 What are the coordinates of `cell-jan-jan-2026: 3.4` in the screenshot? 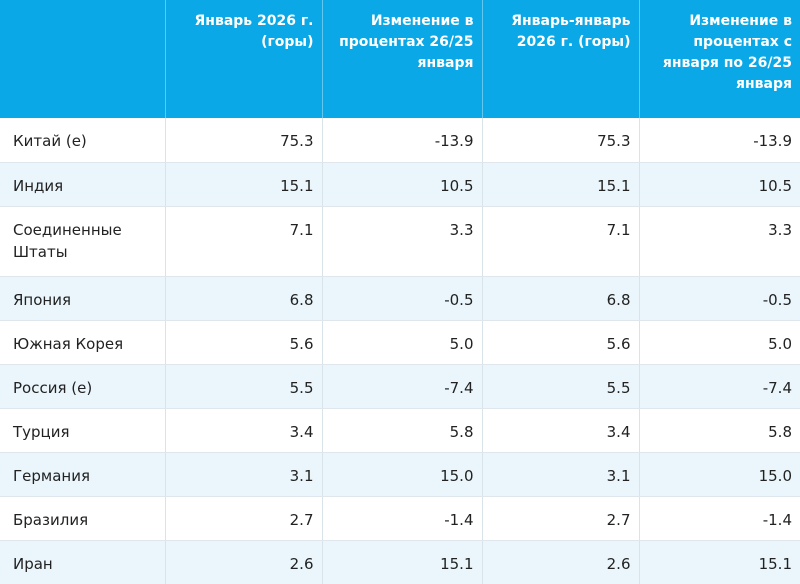 It's located at (561, 430).